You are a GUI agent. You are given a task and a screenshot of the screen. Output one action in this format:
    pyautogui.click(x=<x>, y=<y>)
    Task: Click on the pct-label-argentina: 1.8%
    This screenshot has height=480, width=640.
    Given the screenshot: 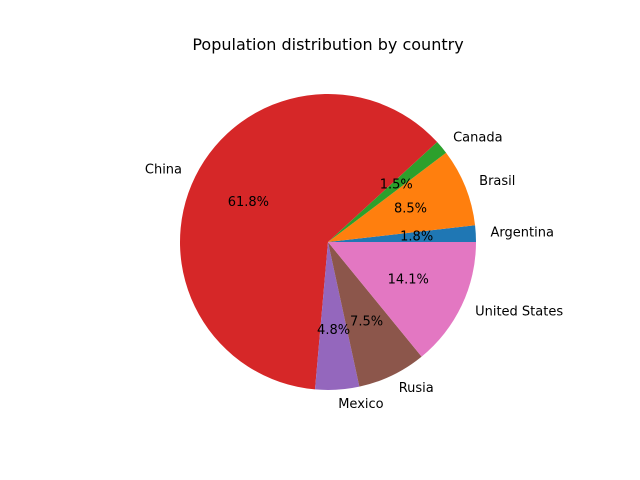 What is the action you would take?
    pyautogui.click(x=416, y=236)
    